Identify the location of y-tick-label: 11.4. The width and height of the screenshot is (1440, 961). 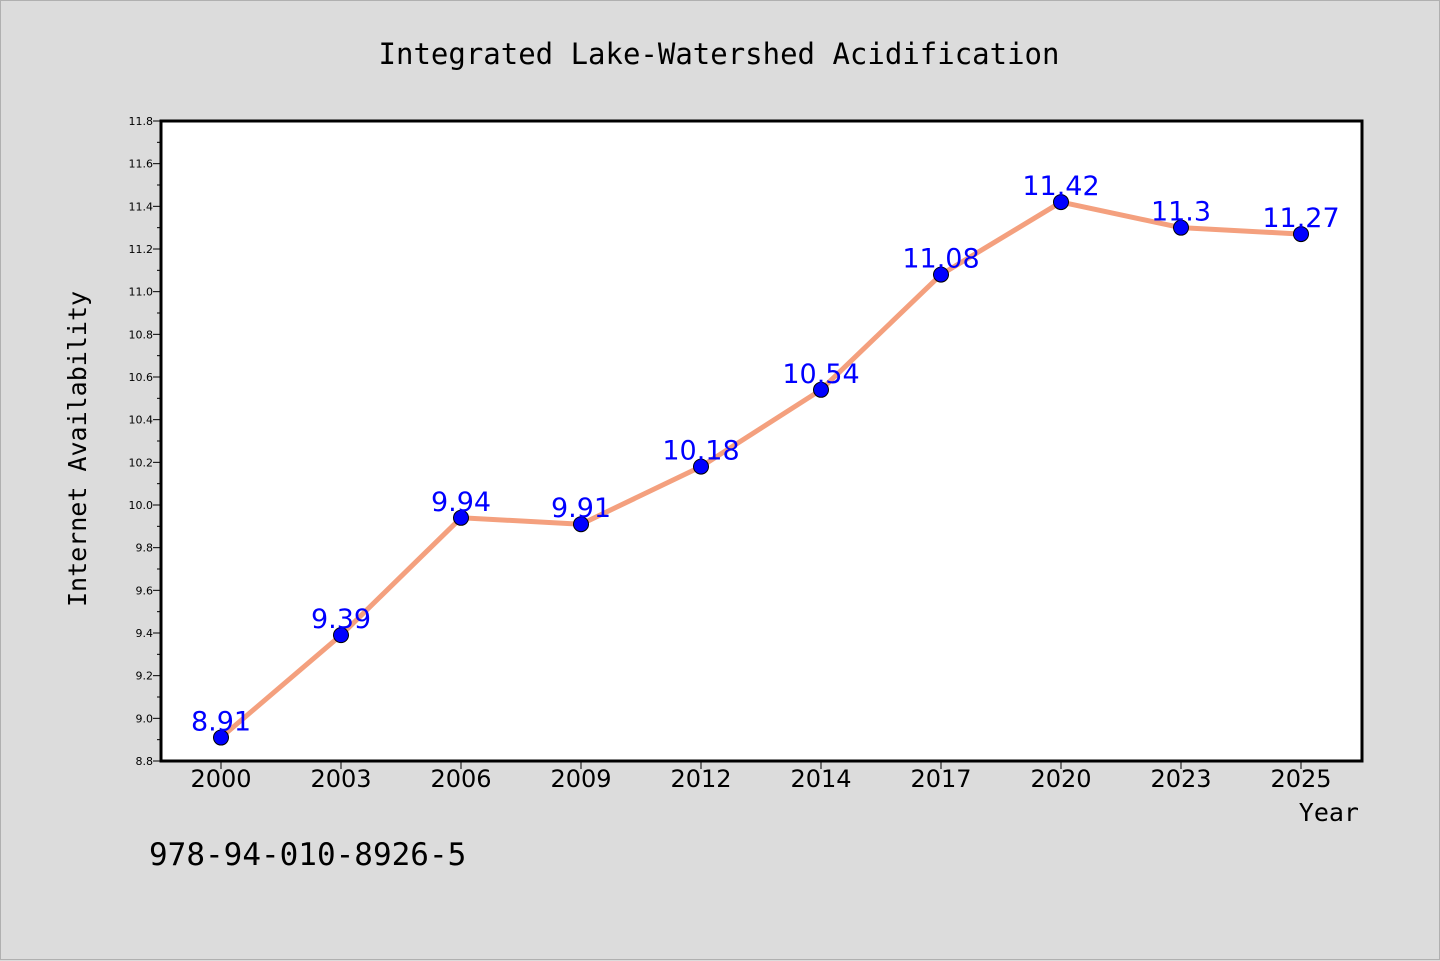
(141, 206).